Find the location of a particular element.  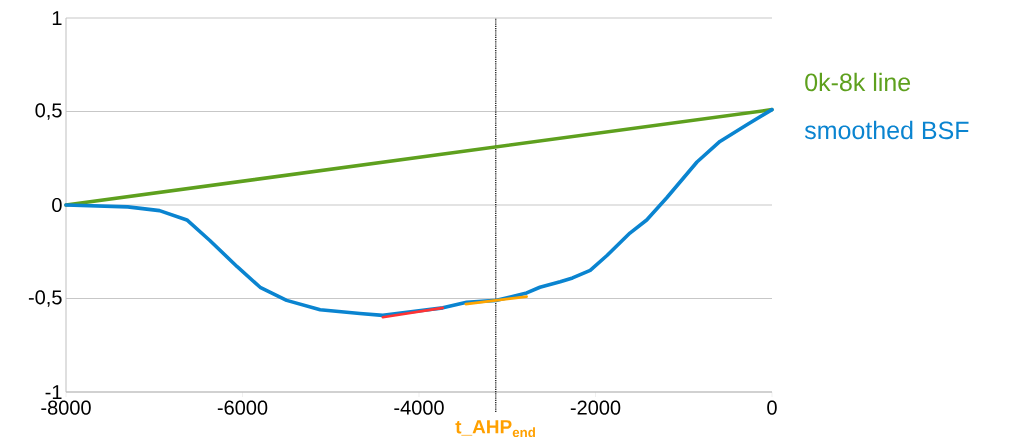

y-tick-label: -0,5 is located at coordinates (45, 298).